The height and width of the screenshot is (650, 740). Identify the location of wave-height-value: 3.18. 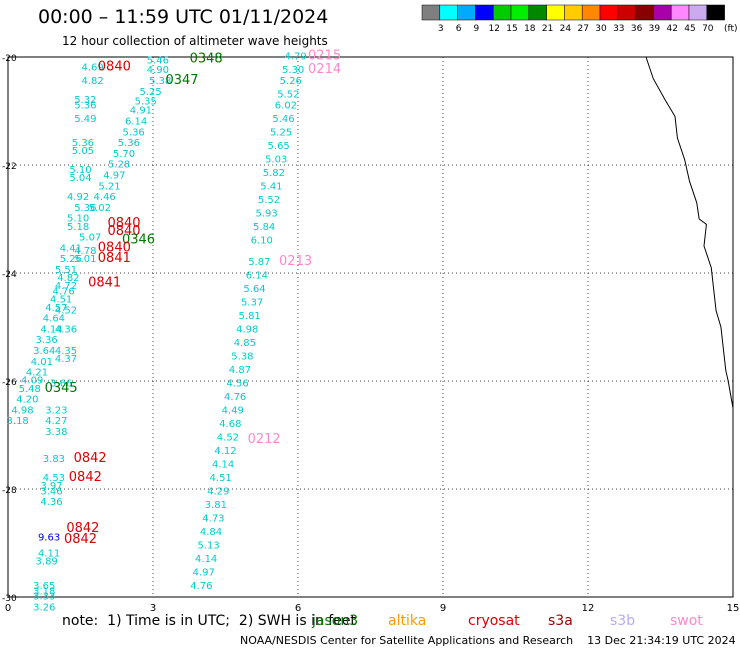
(18, 421).